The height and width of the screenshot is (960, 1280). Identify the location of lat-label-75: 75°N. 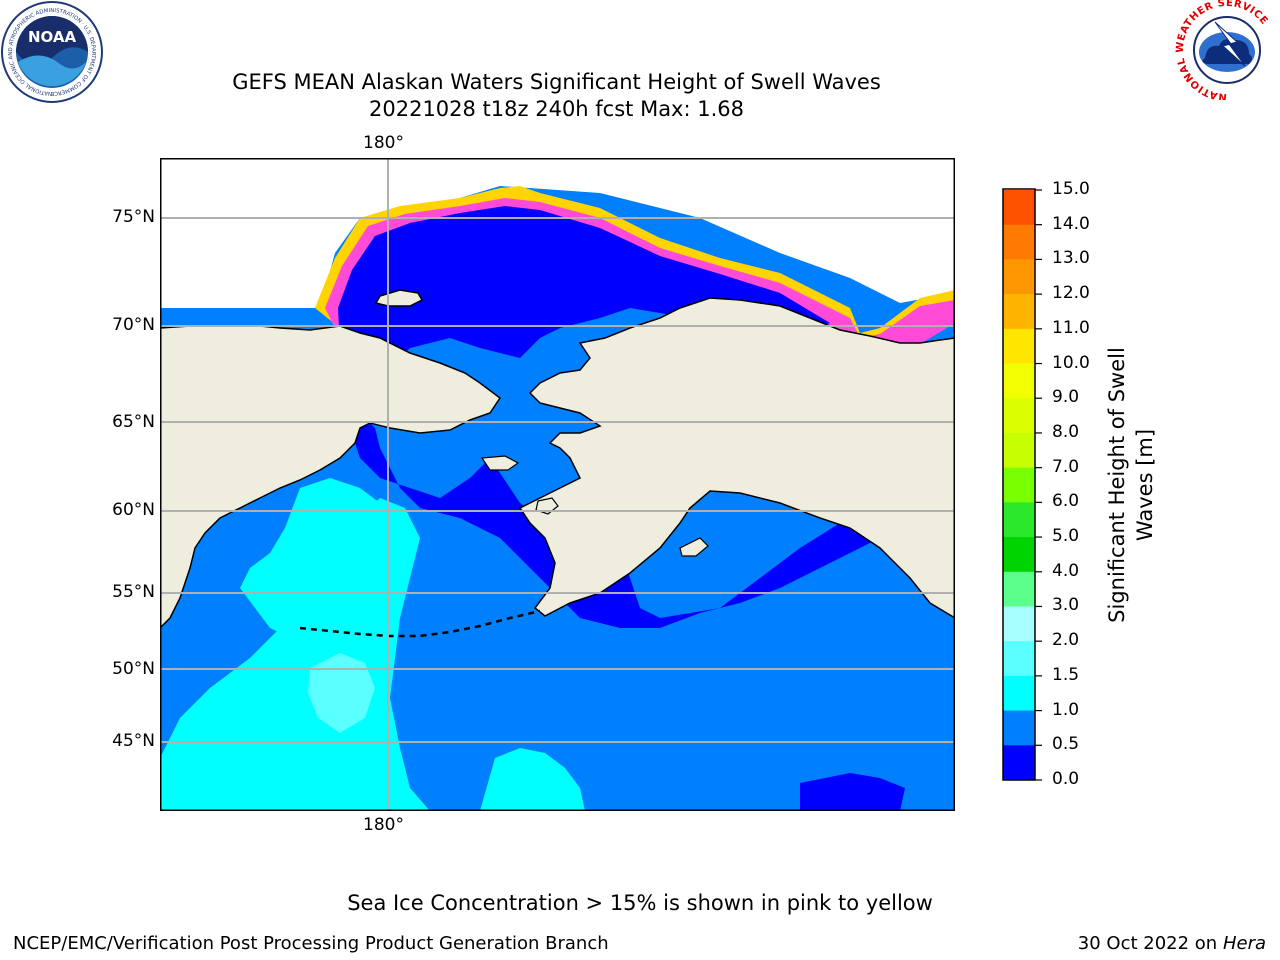
(133, 217).